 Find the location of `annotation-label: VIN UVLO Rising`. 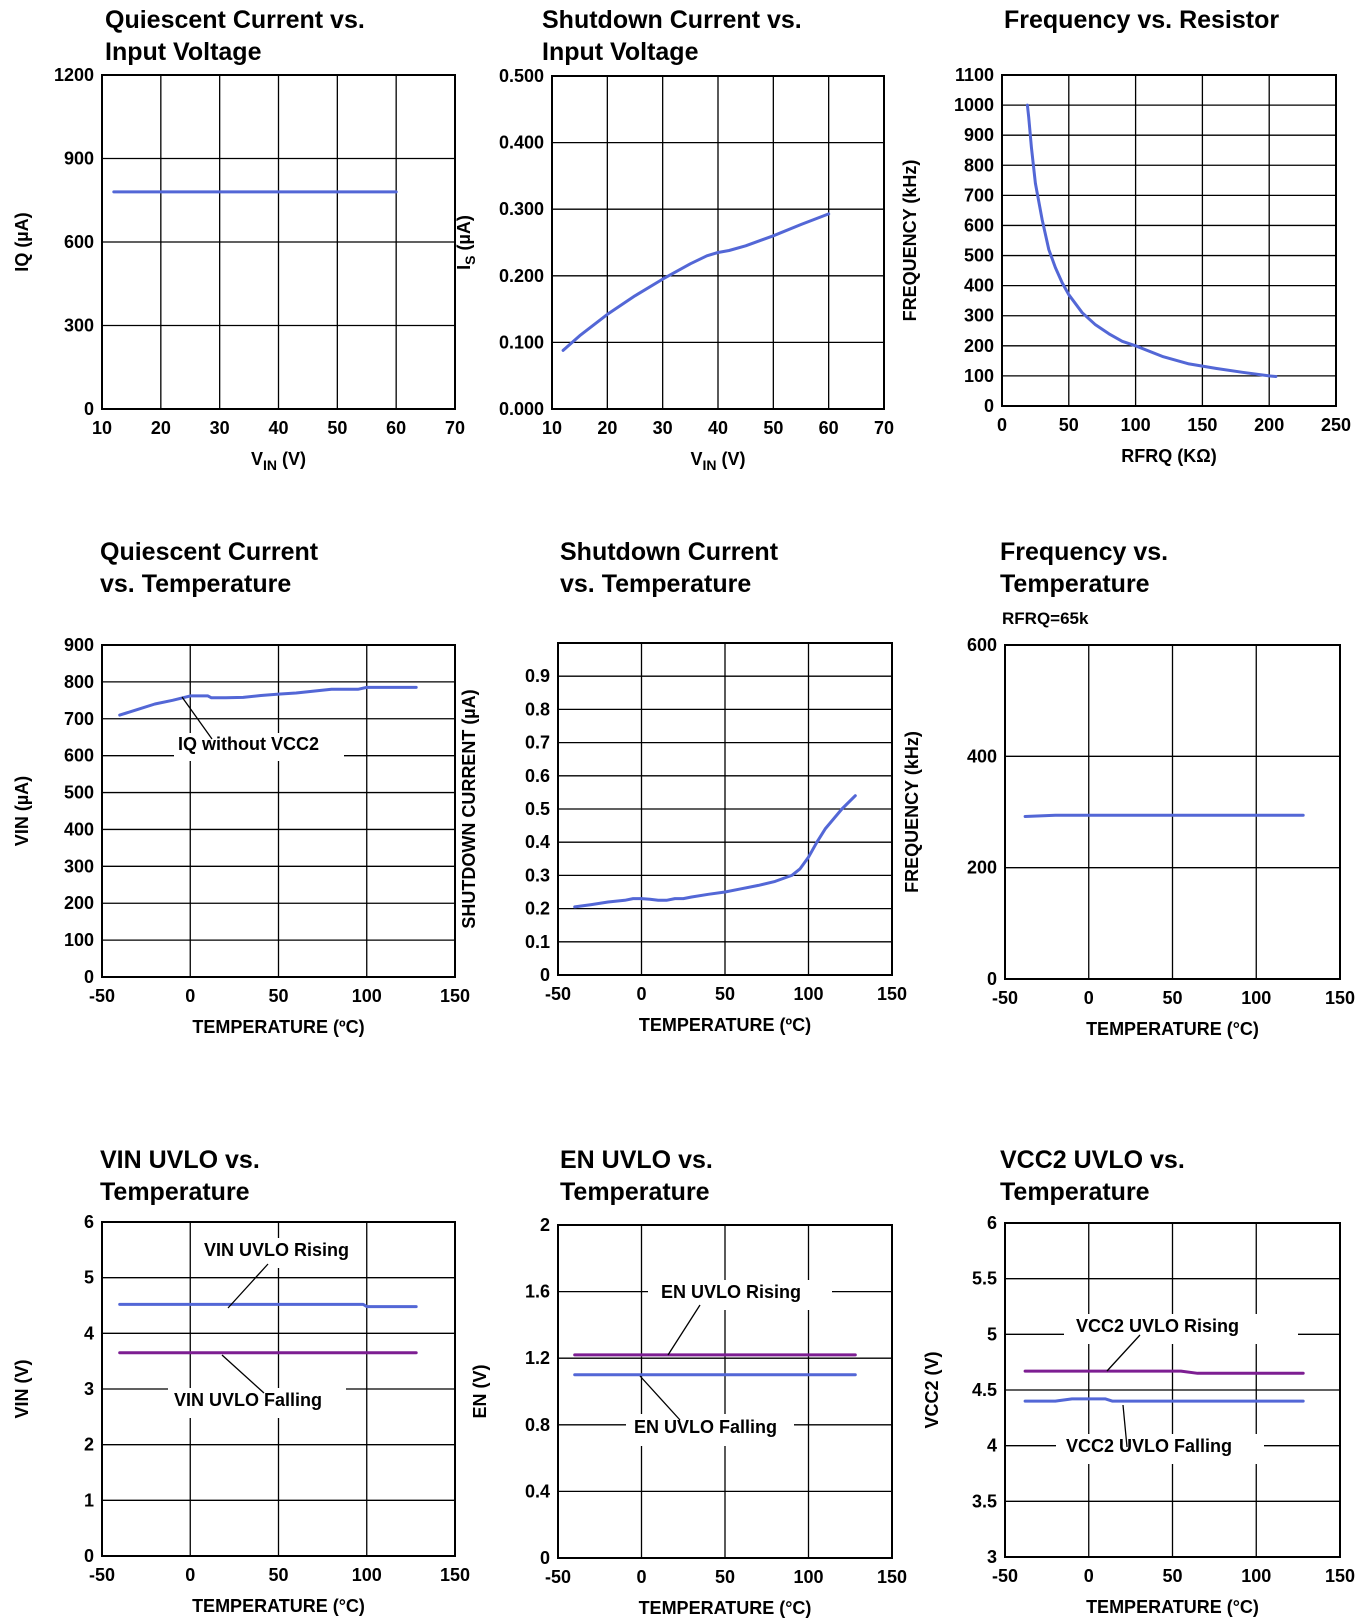

annotation-label: VIN UVLO Rising is located at coordinates (276, 1250).